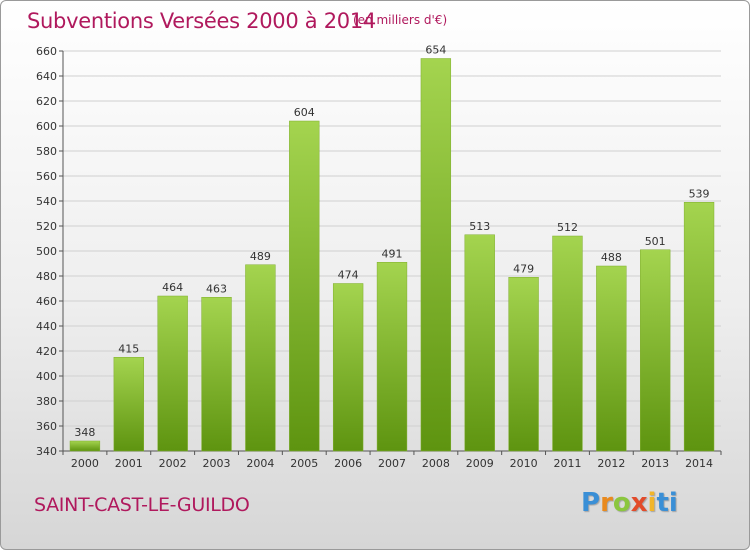 The image size is (750, 550). What do you see at coordinates (662, 503) in the screenshot?
I see `logo-letter: t` at bounding box center [662, 503].